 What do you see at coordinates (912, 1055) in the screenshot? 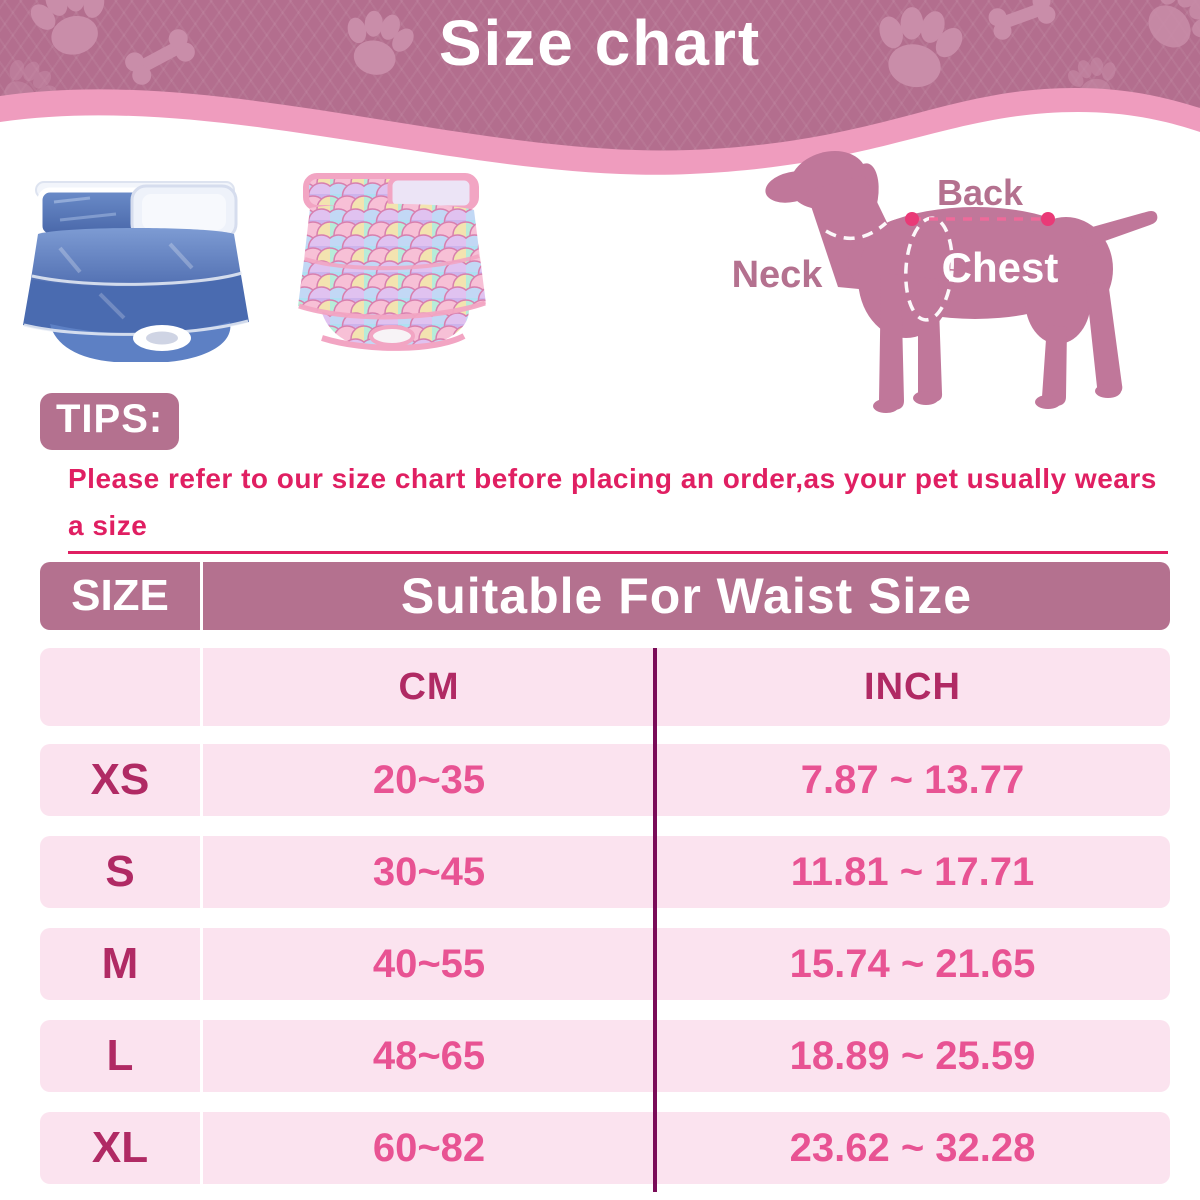
I see `inch-cell: 18.89 ~ 25.59` at bounding box center [912, 1055].